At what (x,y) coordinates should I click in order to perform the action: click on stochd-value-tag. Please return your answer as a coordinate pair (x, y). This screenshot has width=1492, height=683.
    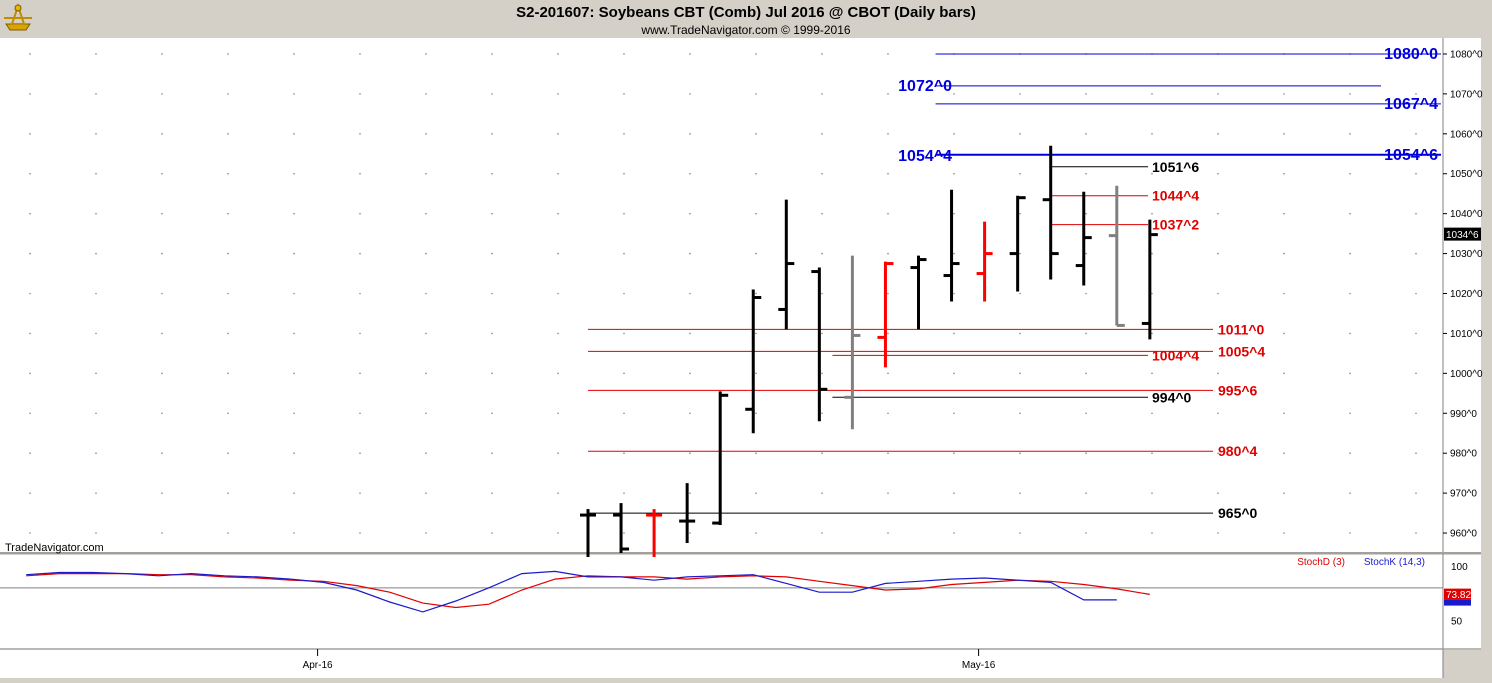
    Looking at the image, I should click on (1457, 594).